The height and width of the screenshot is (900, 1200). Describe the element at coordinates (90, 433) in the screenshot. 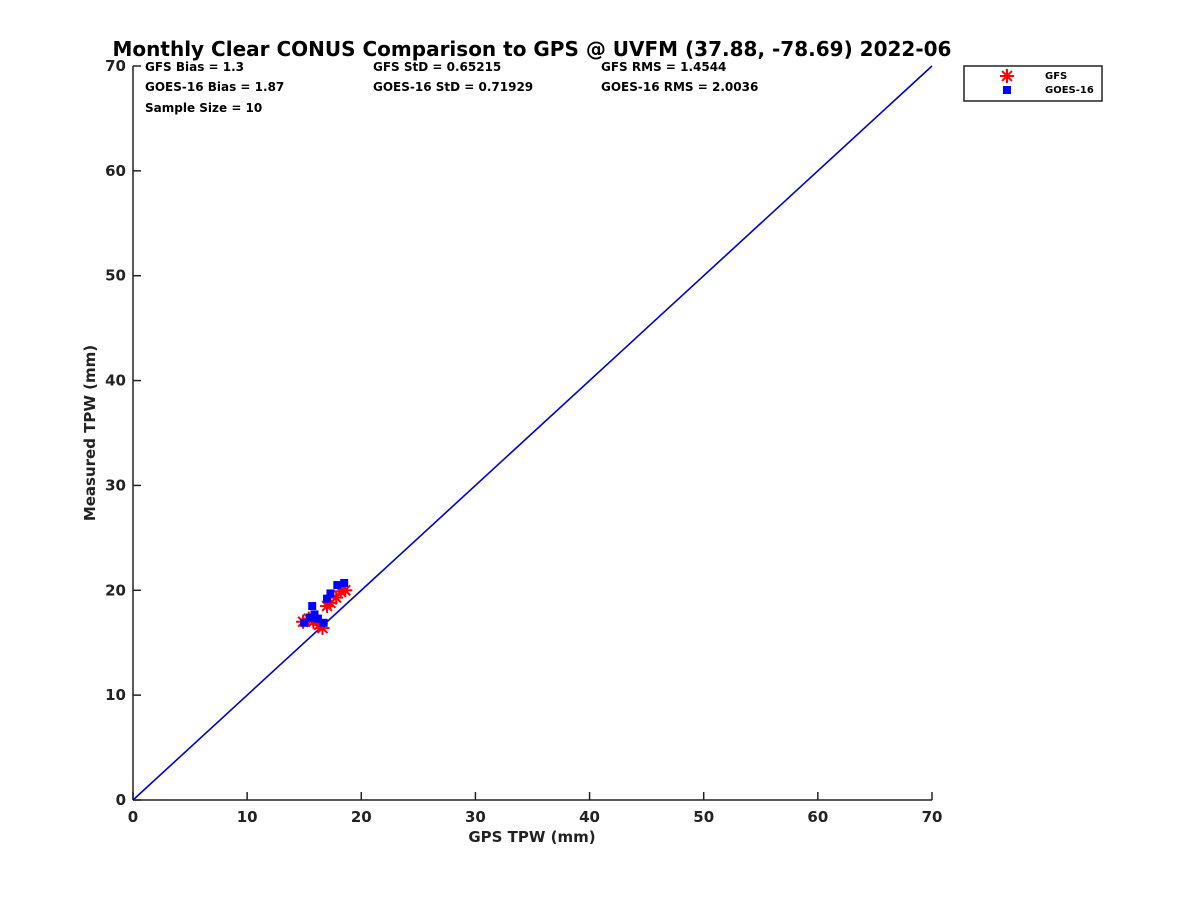

I see `y-axis-label: Measured TPW (mm)` at that location.